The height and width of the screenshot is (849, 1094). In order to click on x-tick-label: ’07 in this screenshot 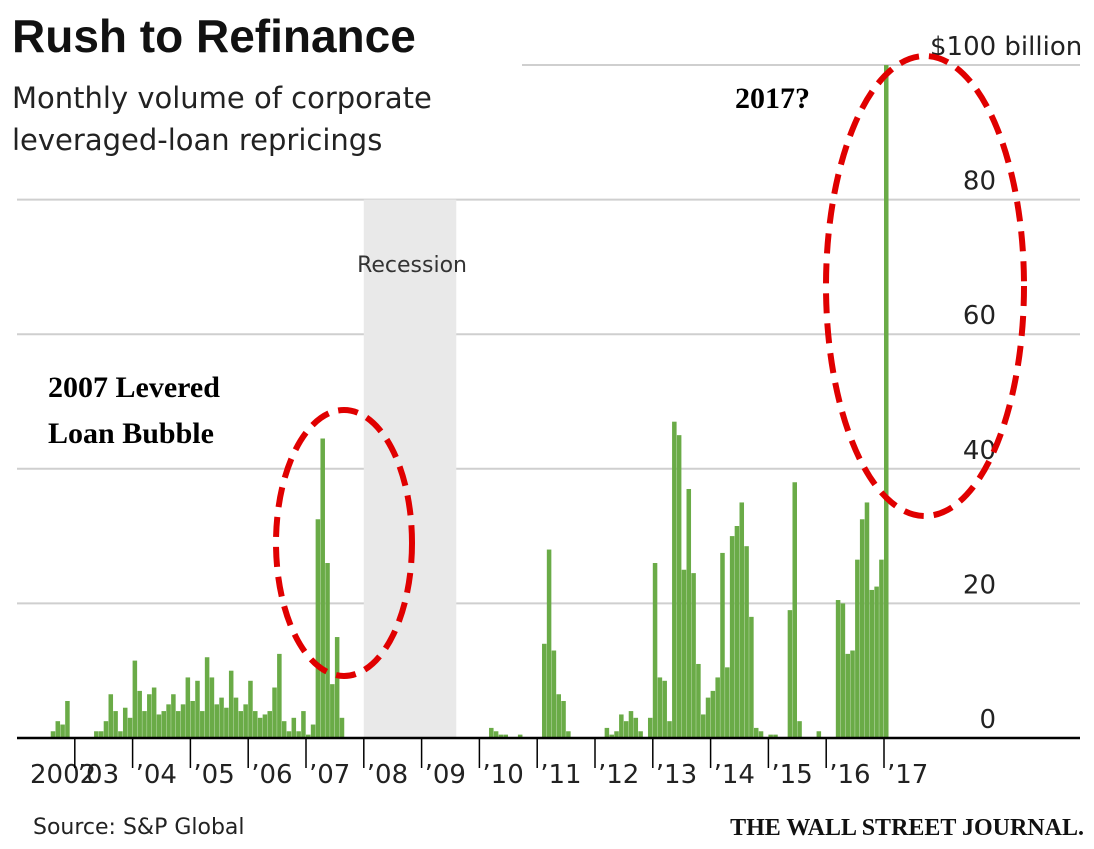, I will do `click(329, 775)`.